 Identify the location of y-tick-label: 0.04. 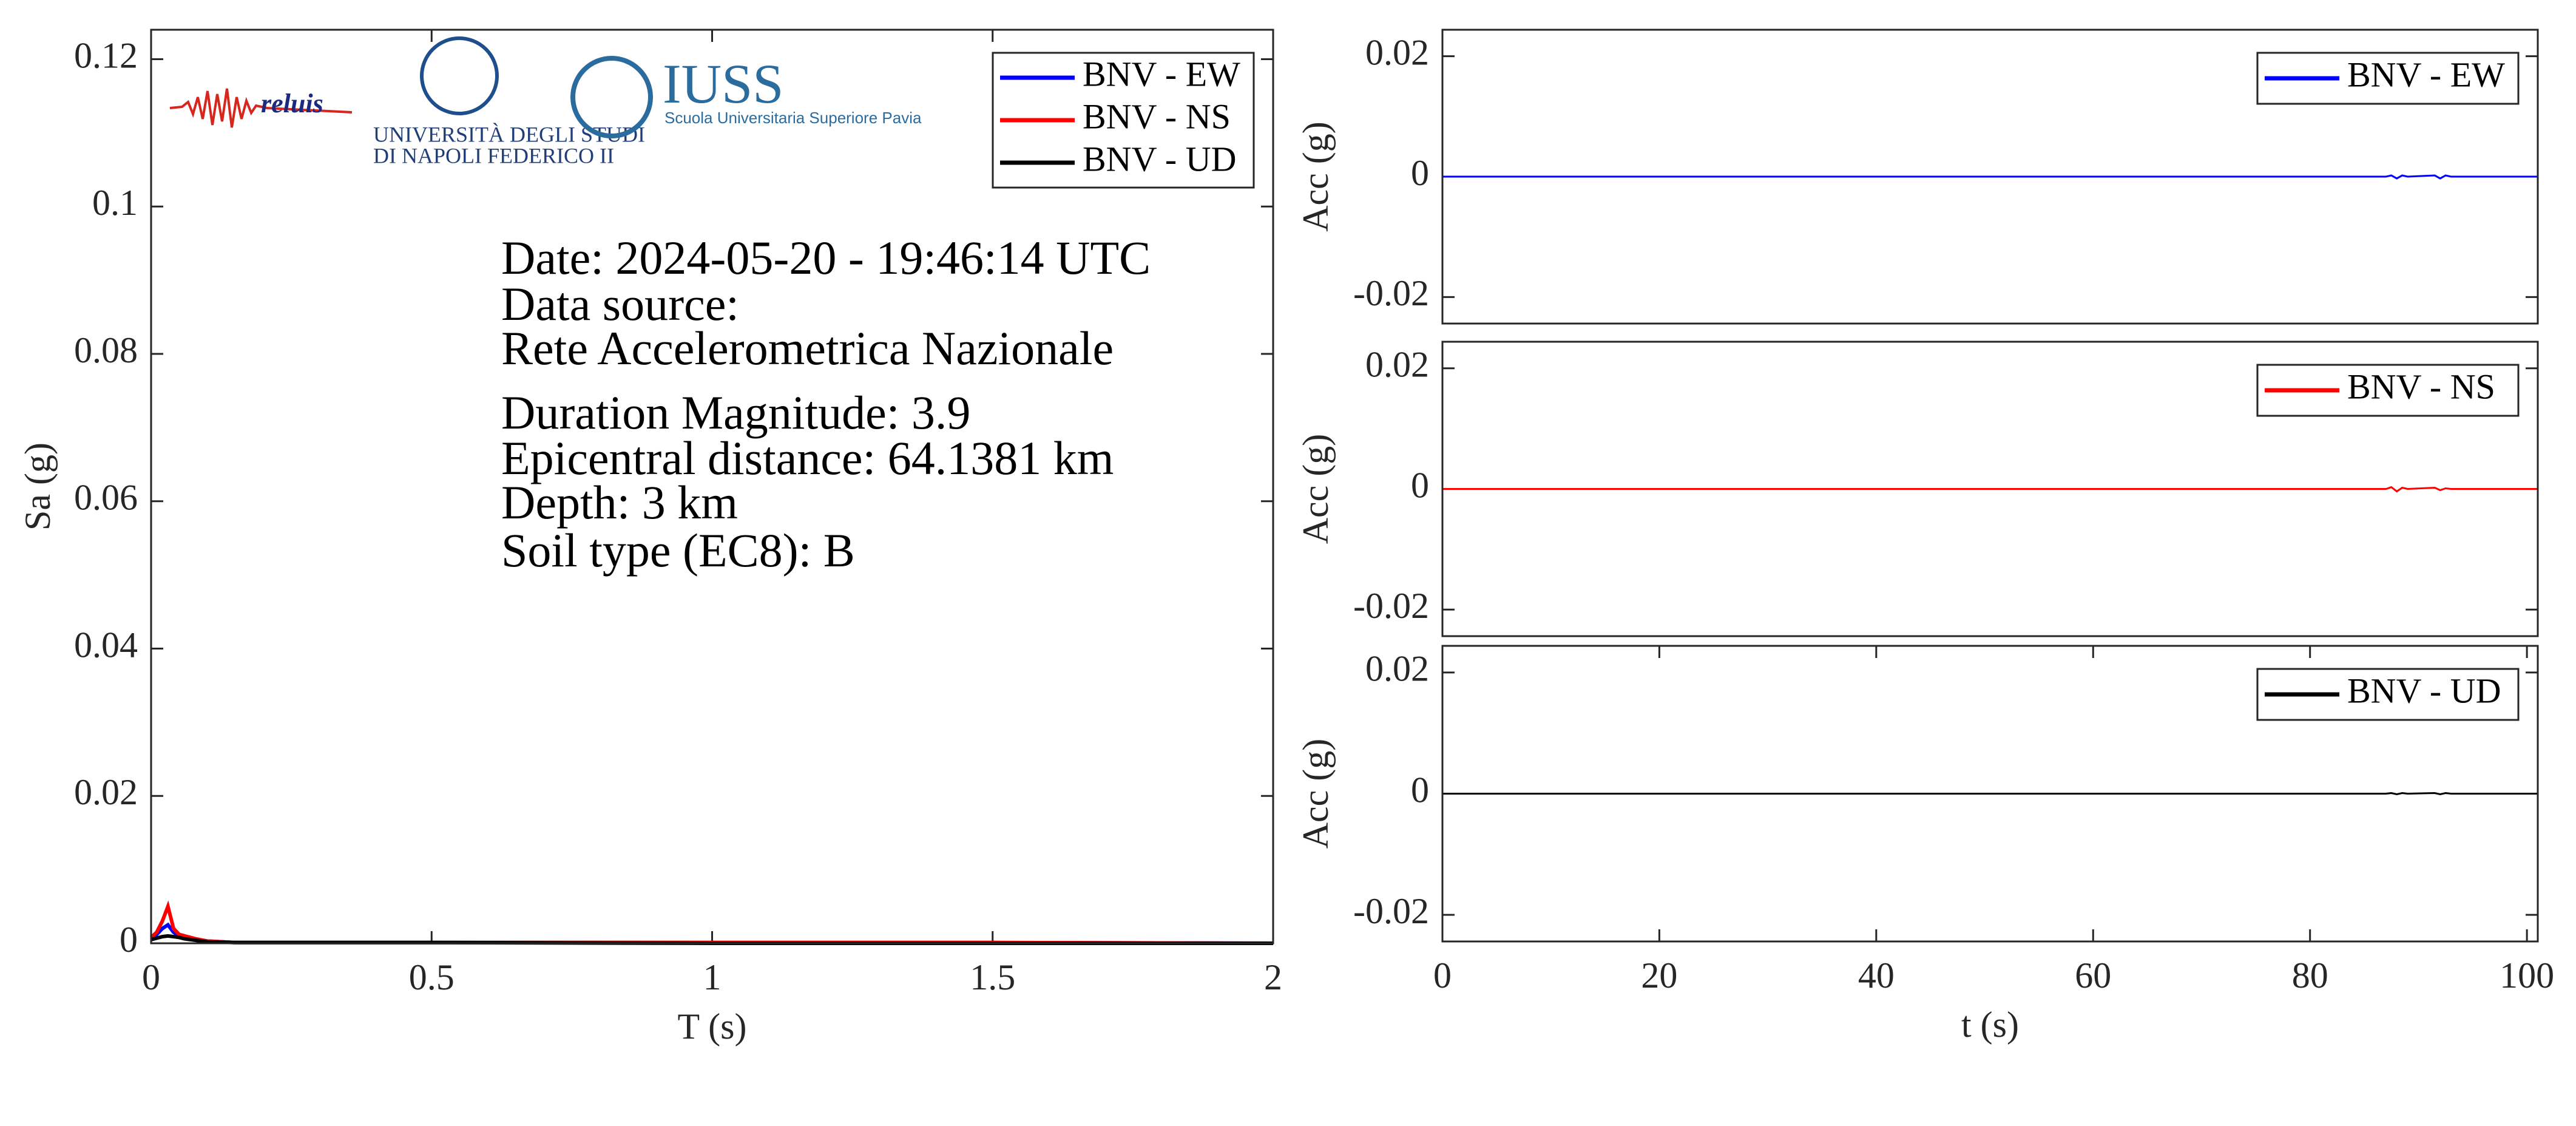
(106, 645).